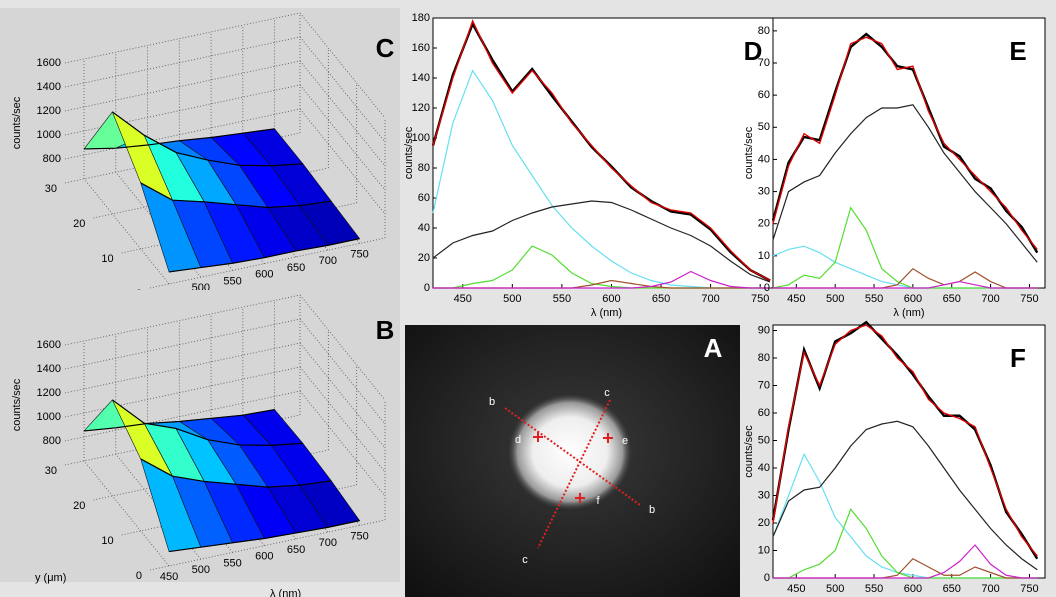  I want to click on z-tick-label: 1200, so click(49, 111).